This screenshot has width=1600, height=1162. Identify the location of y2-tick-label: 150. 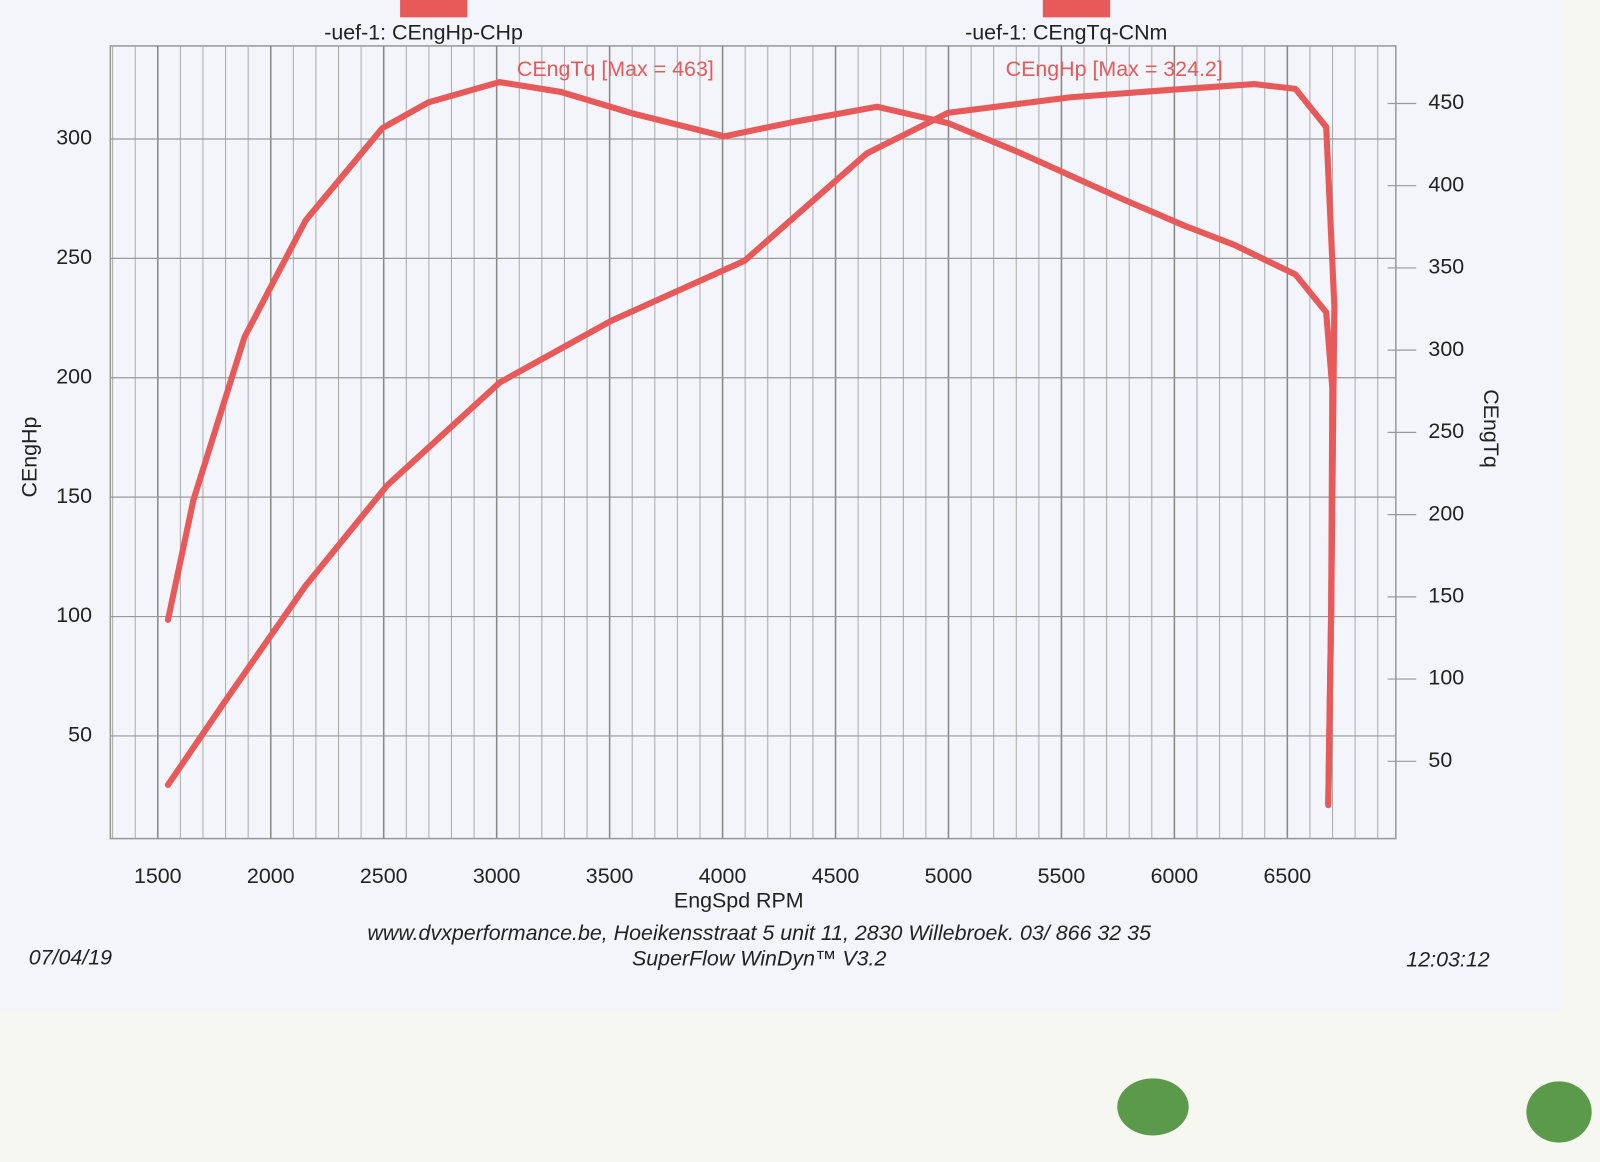
(1446, 596).